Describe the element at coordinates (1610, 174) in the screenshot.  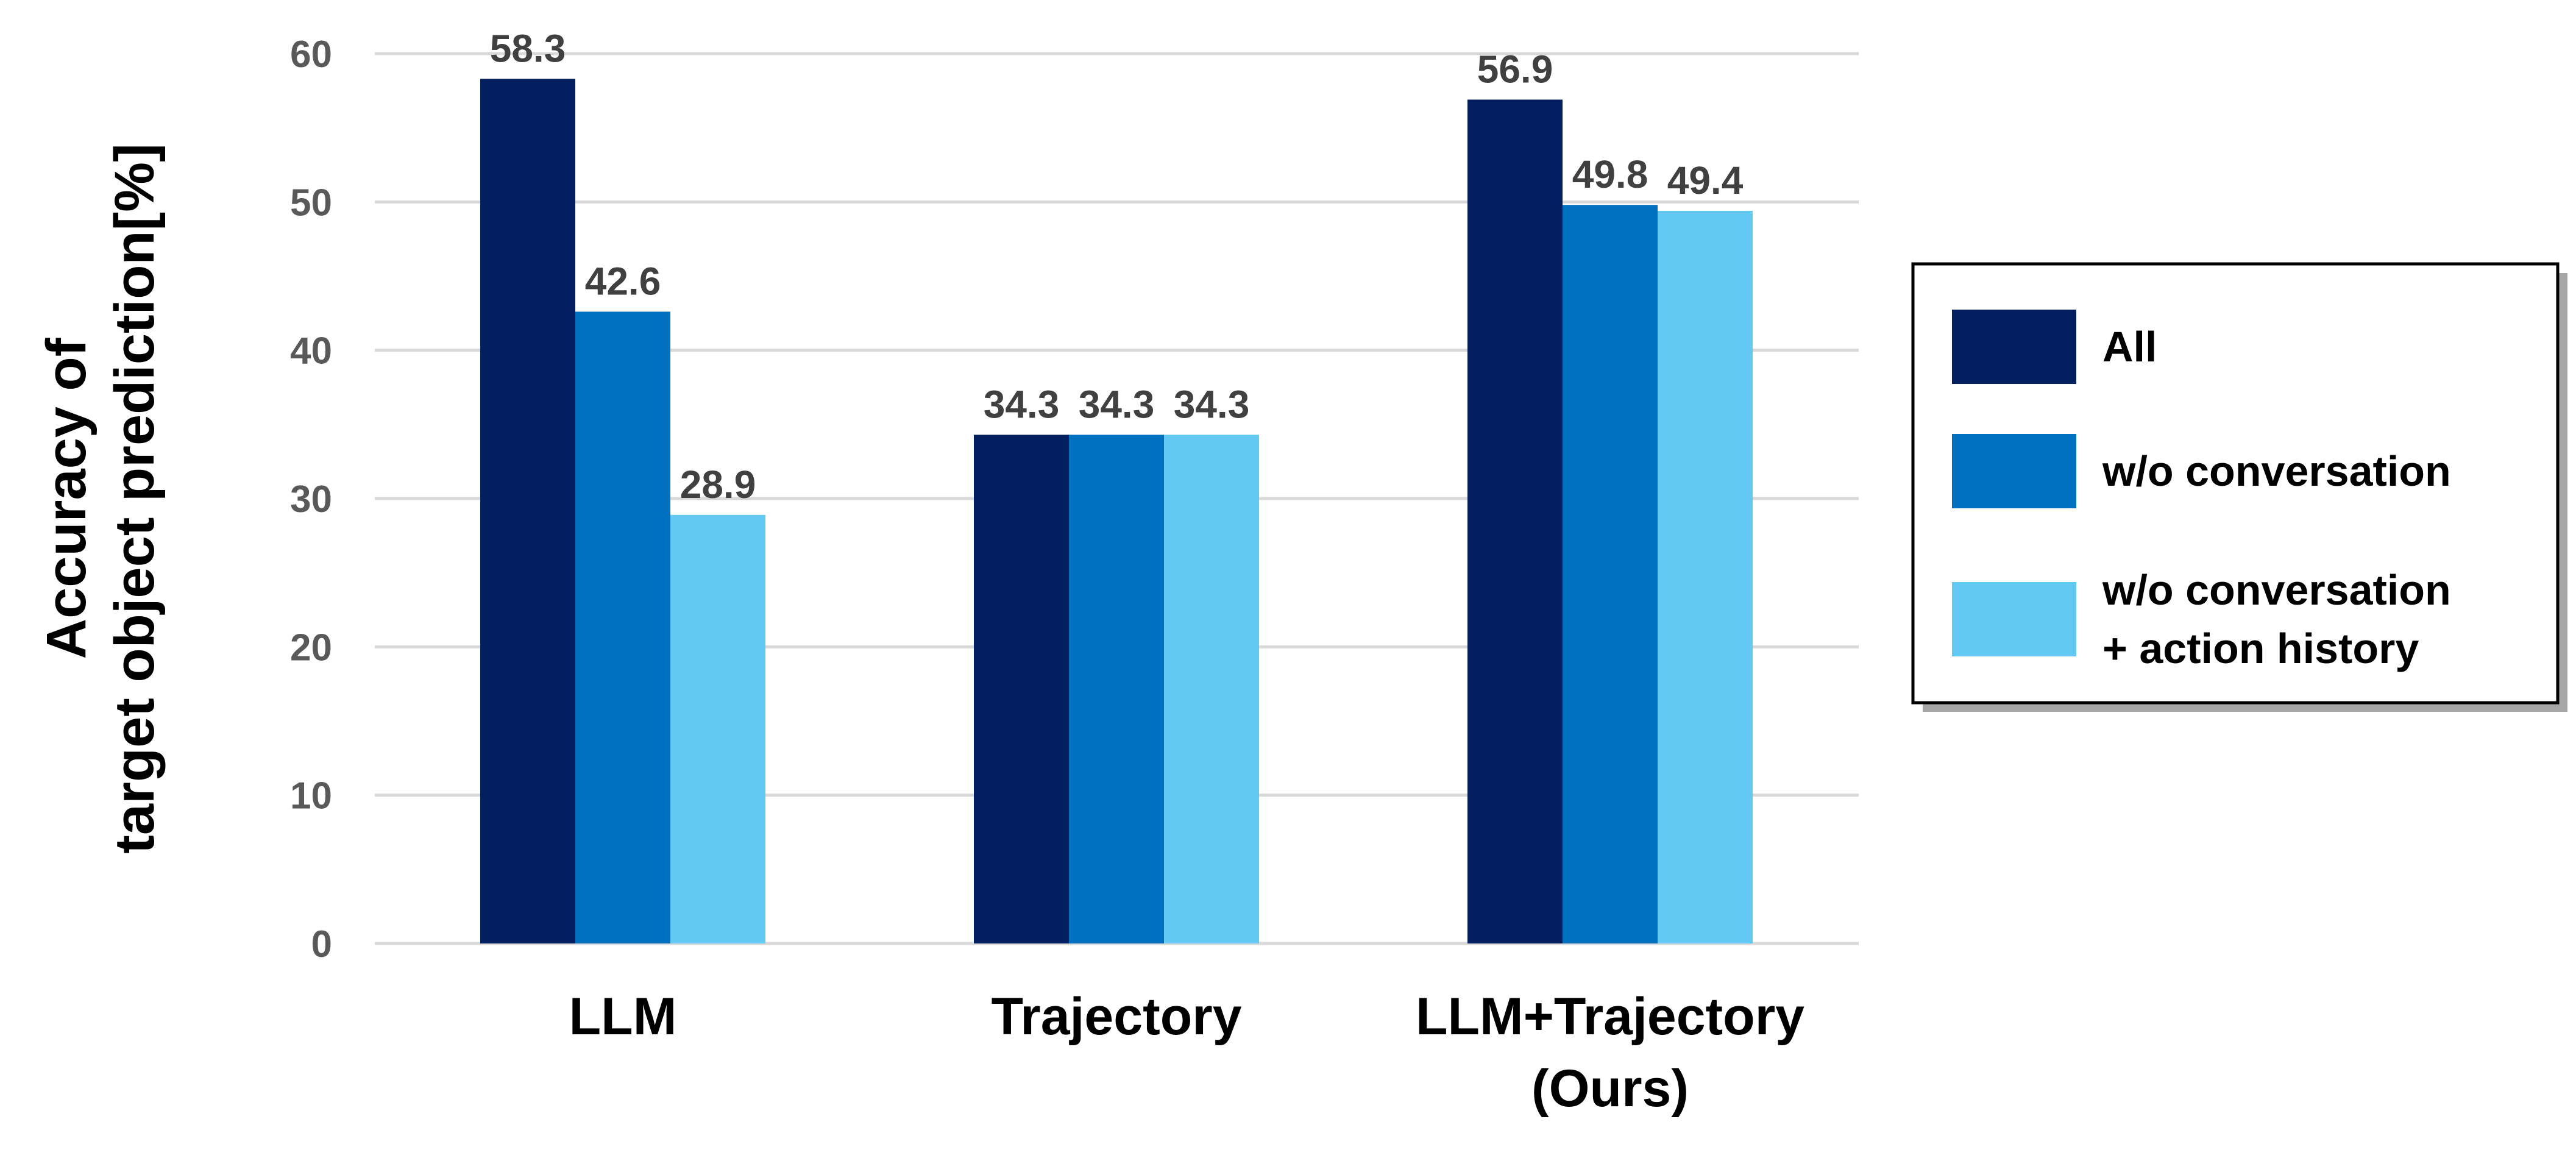
I see `data-label: 49.8` at that location.